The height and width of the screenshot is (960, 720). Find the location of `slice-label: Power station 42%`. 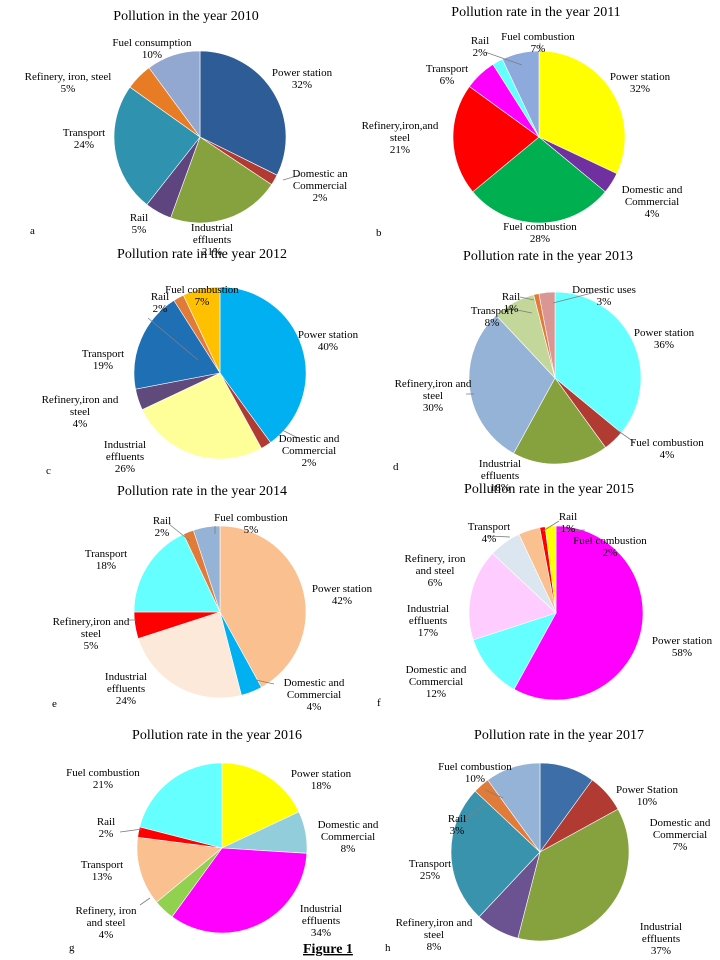

slice-label: Power station 42% is located at coordinates (342, 595).